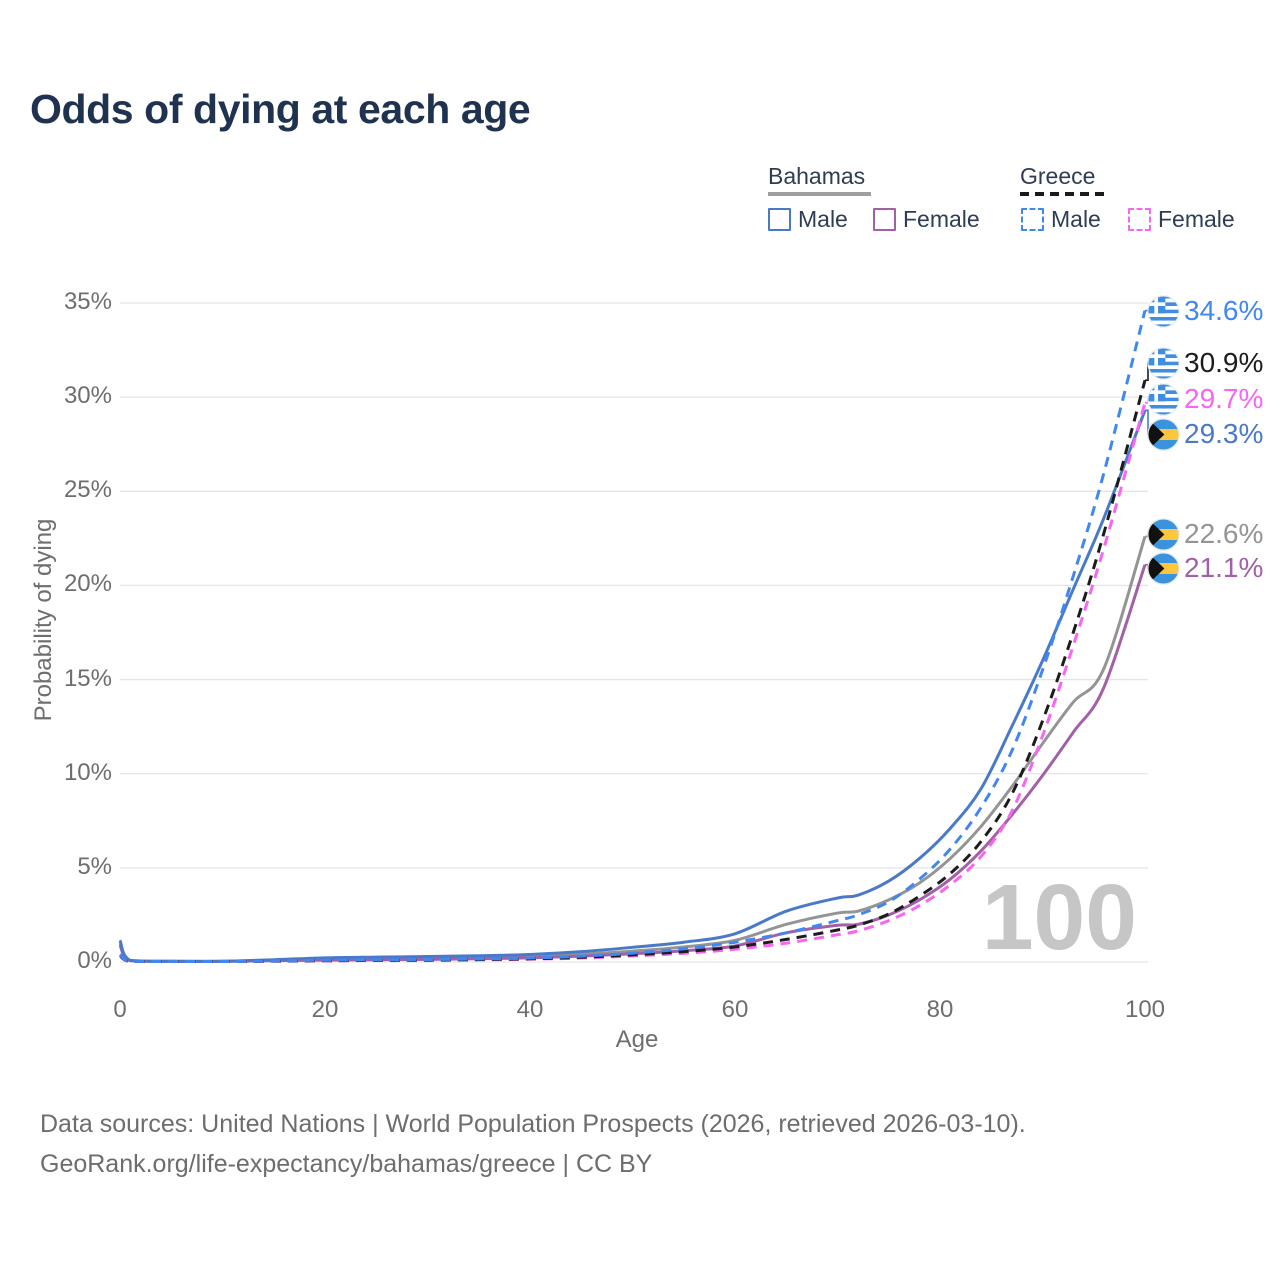 The height and width of the screenshot is (1280, 1280). What do you see at coordinates (1139, 219) in the screenshot?
I see `legend-swatch-greece-female` at bounding box center [1139, 219].